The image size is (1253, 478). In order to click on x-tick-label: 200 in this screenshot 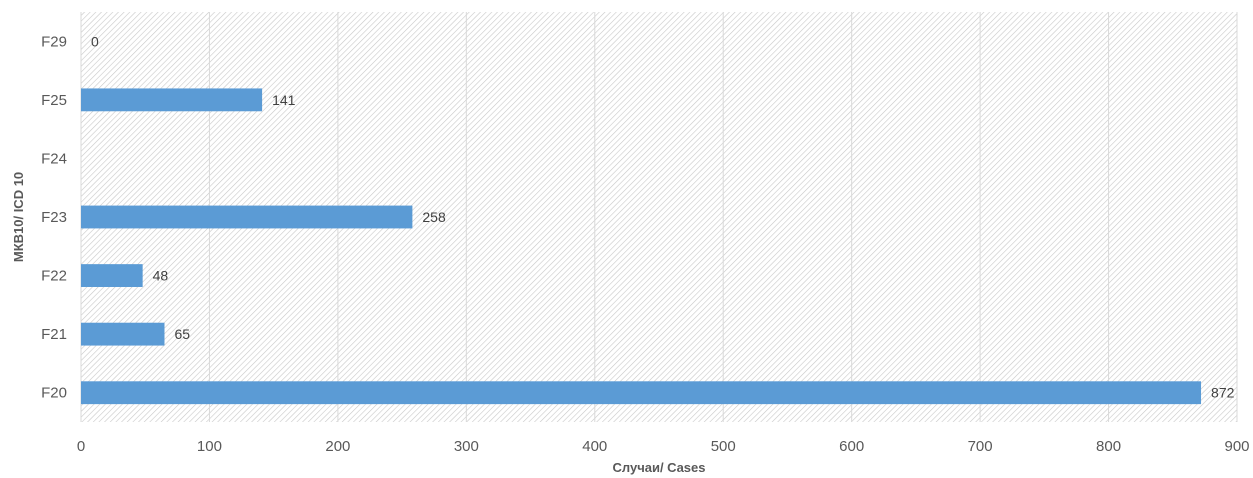, I will do `click(337, 446)`.